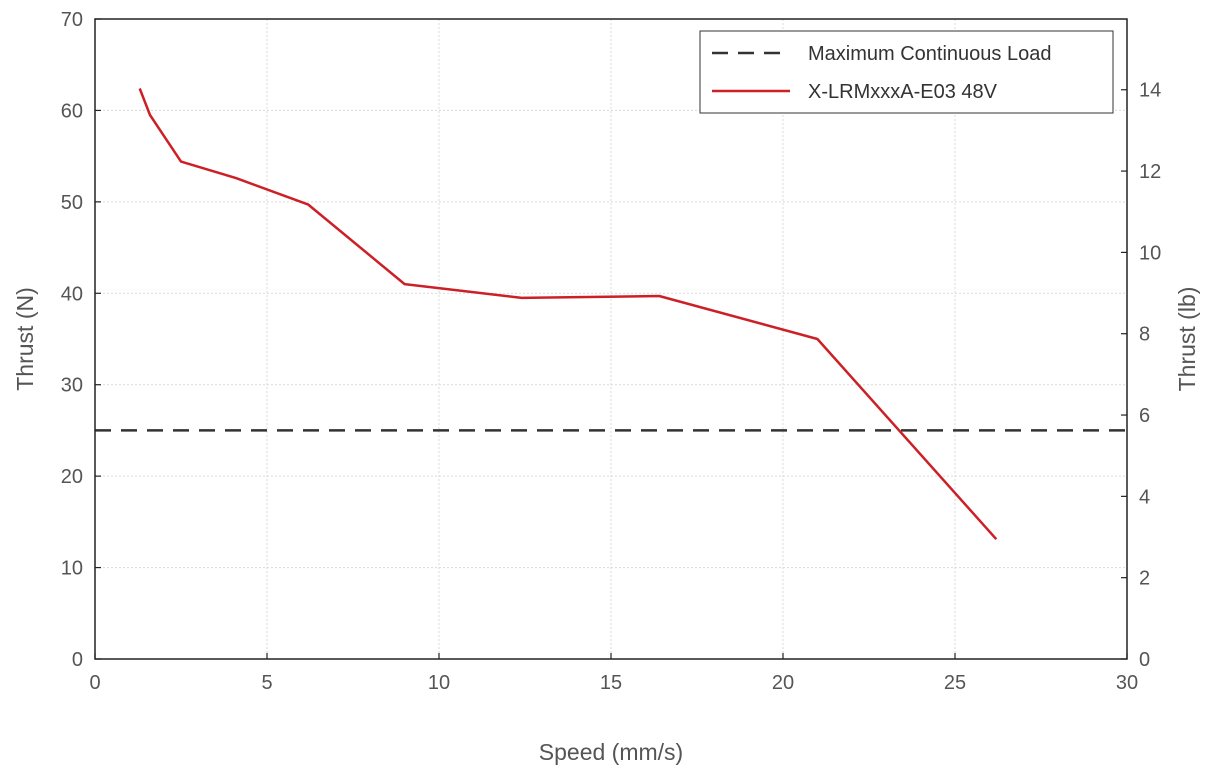 The image size is (1214, 778). Describe the element at coordinates (1144, 497) in the screenshot. I see `y-right-tick-label: 4` at that location.